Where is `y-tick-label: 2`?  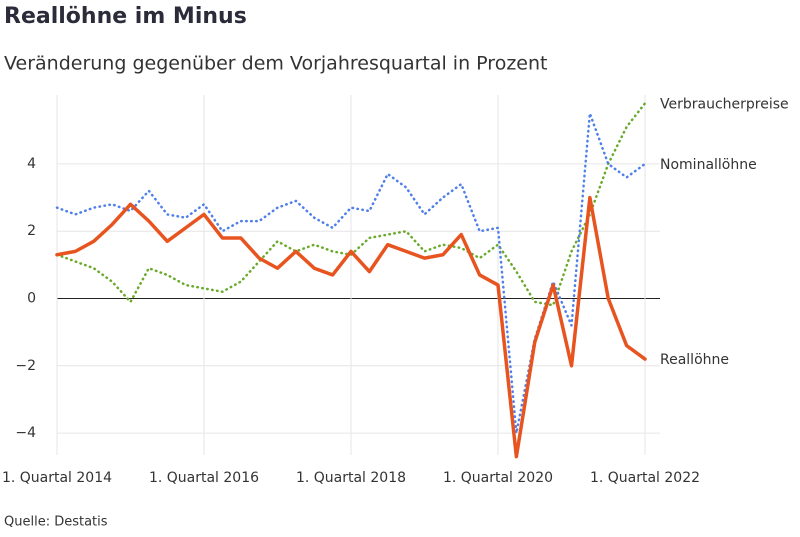 y-tick-label: 2 is located at coordinates (31, 231).